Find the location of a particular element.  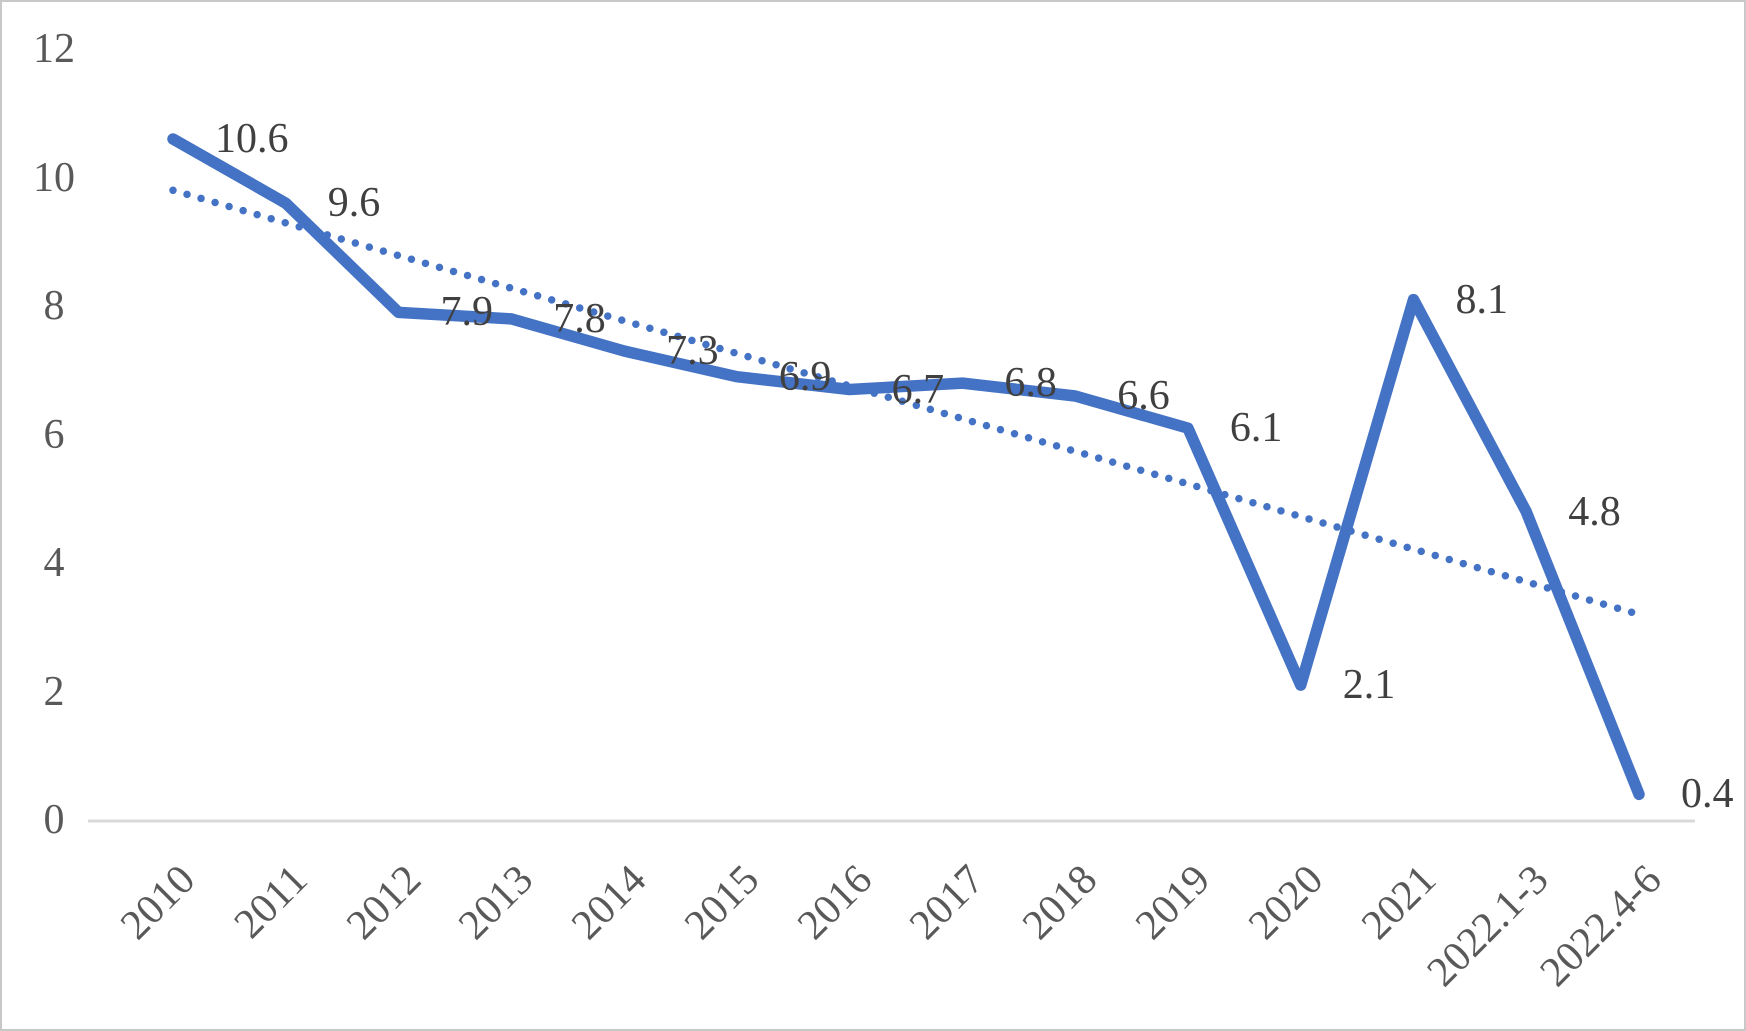

y-axis-tick-label: 6 is located at coordinates (54, 434).